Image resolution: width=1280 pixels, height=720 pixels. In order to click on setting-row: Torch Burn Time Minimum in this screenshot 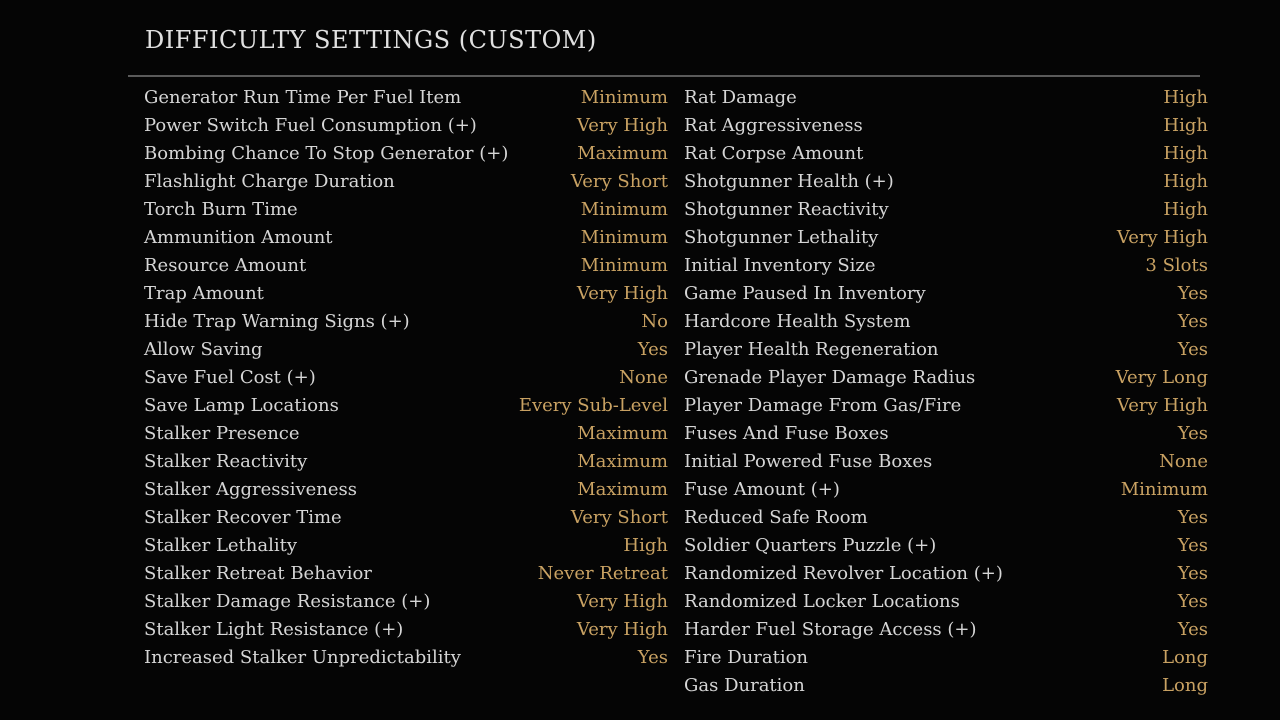, I will do `click(406, 210)`.